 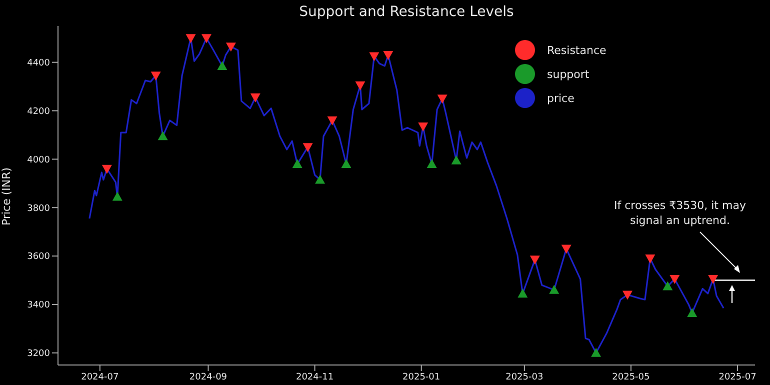 I want to click on legend-label: price, so click(x=560, y=98).